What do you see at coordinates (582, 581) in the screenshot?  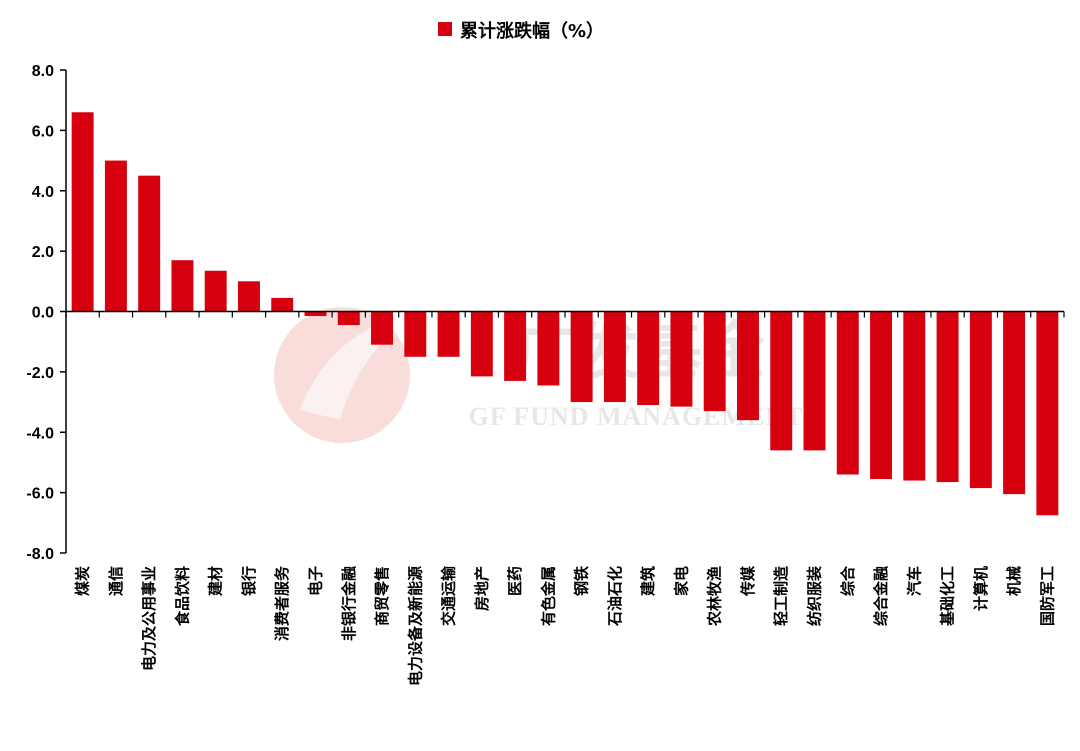 I see `x-category-label: 钢铁` at bounding box center [582, 581].